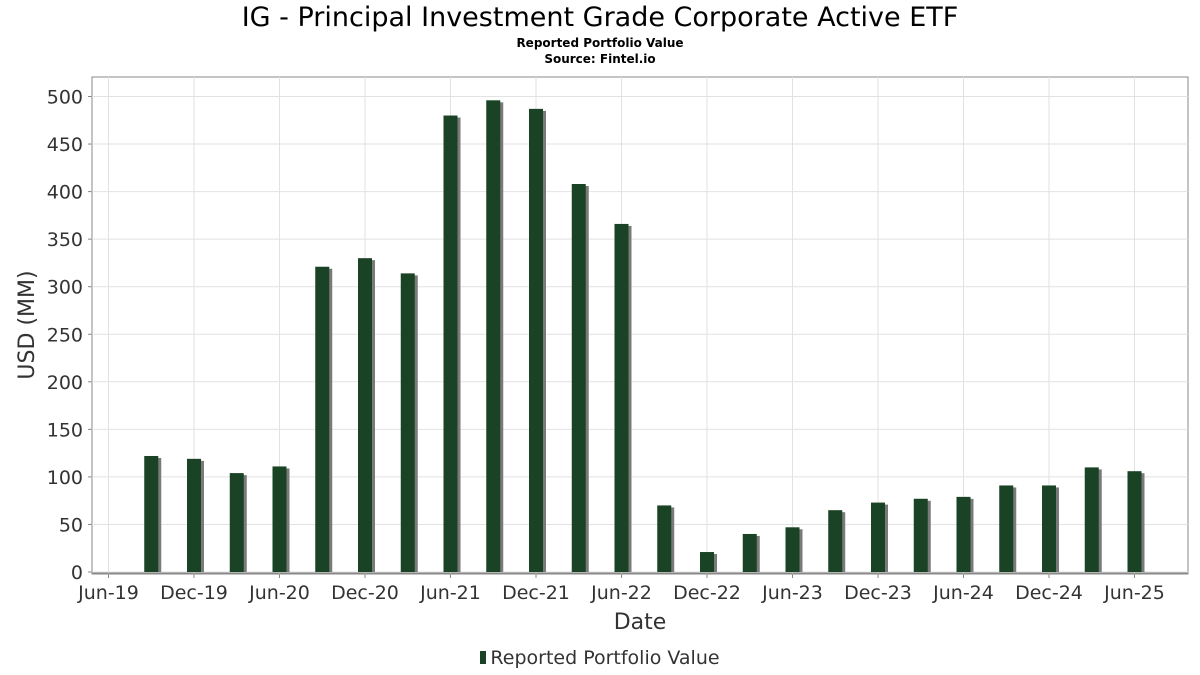  What do you see at coordinates (65, 383) in the screenshot?
I see `y-tick-label: 200` at bounding box center [65, 383].